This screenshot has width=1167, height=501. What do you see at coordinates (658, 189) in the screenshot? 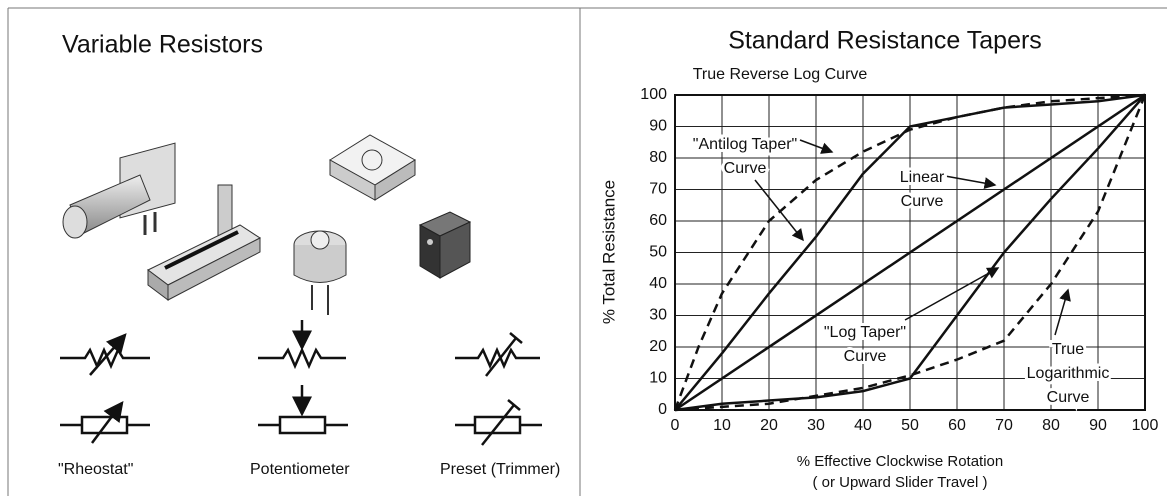
I see `y-tick-label: 70` at bounding box center [658, 189].